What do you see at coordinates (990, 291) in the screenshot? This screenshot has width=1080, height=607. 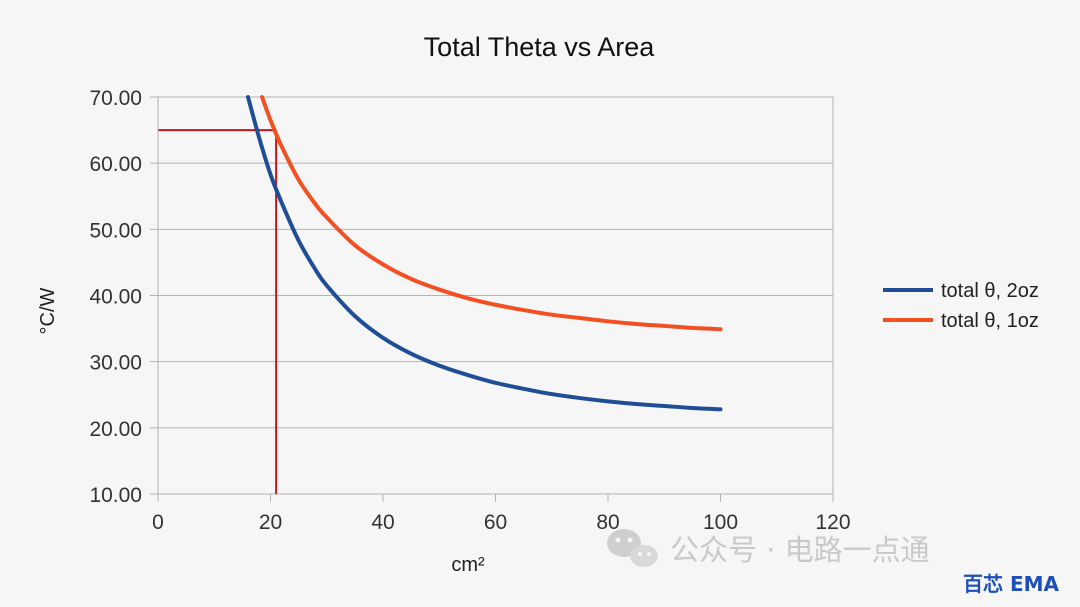 I see `legend-label-2oz: total θ, 2oz` at bounding box center [990, 291].